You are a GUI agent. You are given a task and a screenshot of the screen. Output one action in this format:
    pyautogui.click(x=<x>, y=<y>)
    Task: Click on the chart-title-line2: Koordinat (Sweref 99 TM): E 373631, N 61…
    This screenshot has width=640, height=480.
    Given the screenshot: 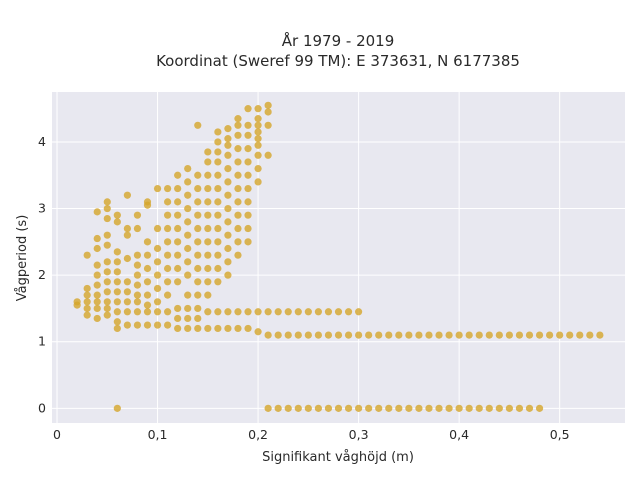 What is the action you would take?
    pyautogui.click(x=338, y=61)
    